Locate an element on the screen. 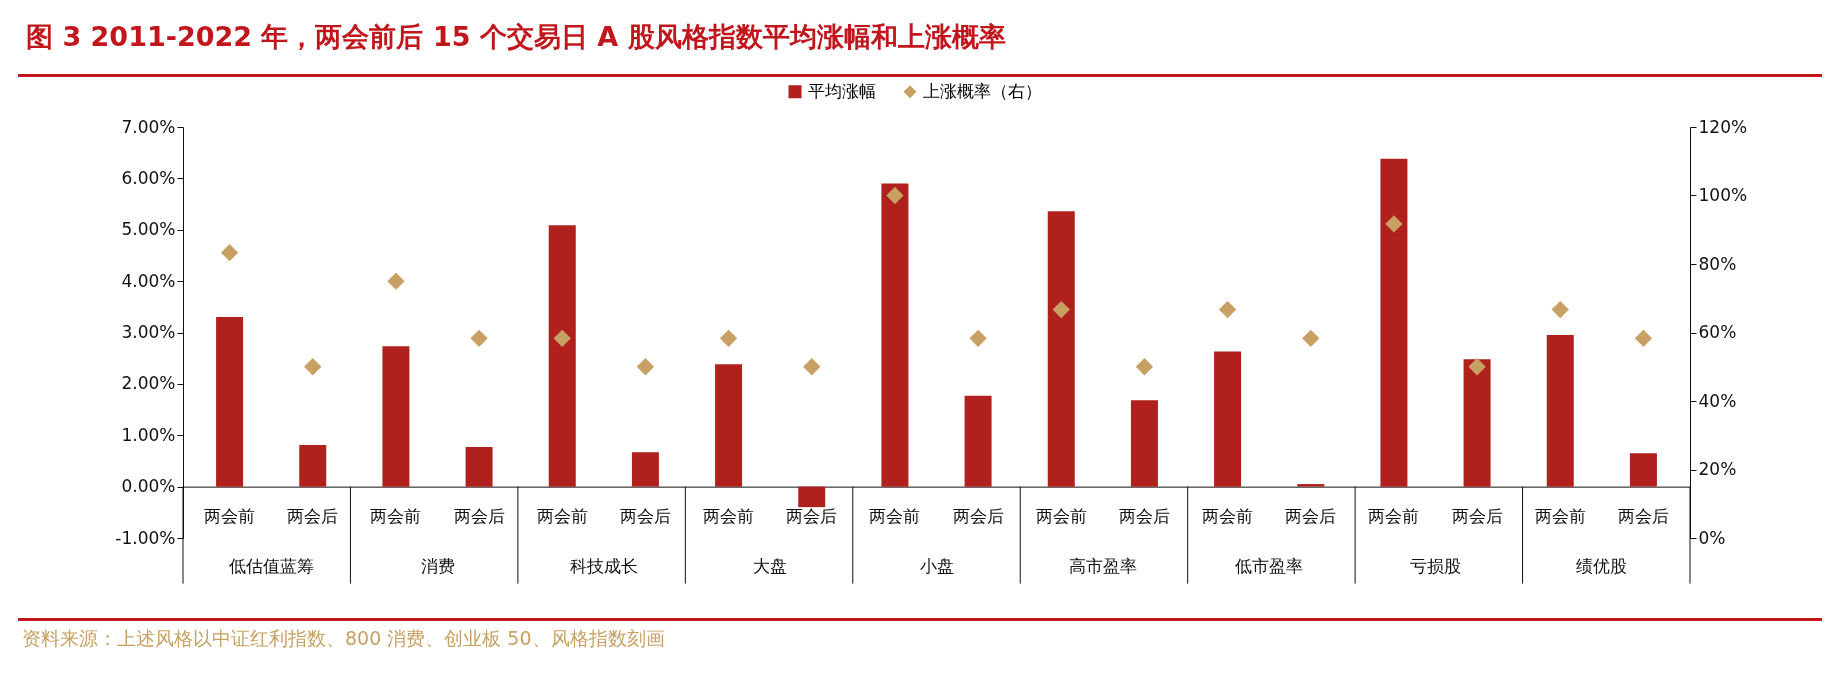 This screenshot has height=684, width=1840. text: 消费 is located at coordinates (437, 565).